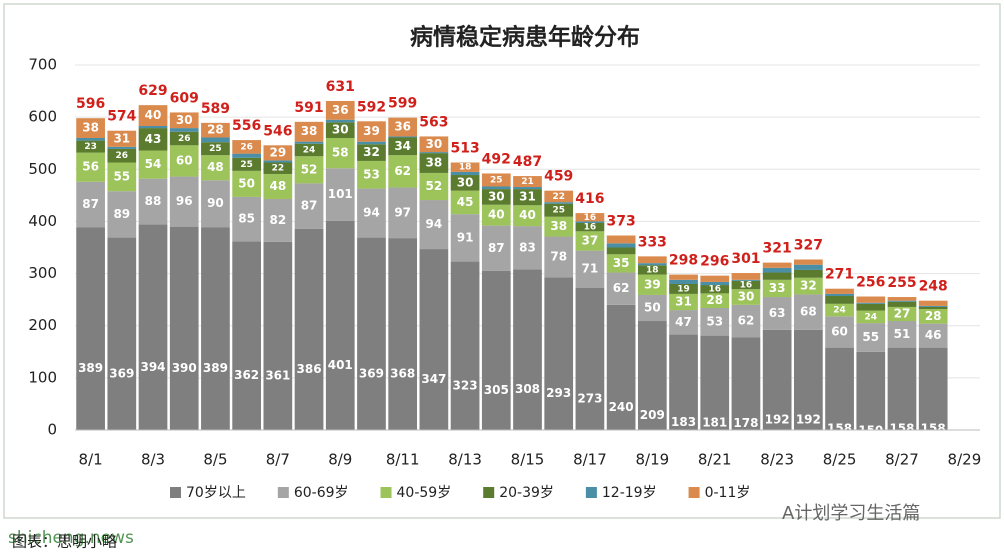  Describe the element at coordinates (714, 300) in the screenshot. I see `value-label: 28` at that location.